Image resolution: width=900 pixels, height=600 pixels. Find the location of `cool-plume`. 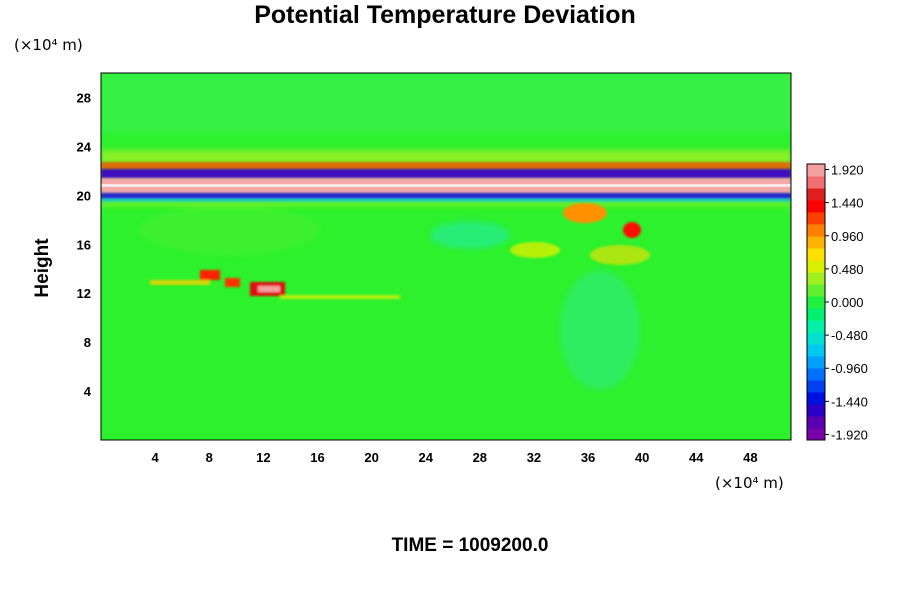

cool-plume is located at coordinates (600, 330).